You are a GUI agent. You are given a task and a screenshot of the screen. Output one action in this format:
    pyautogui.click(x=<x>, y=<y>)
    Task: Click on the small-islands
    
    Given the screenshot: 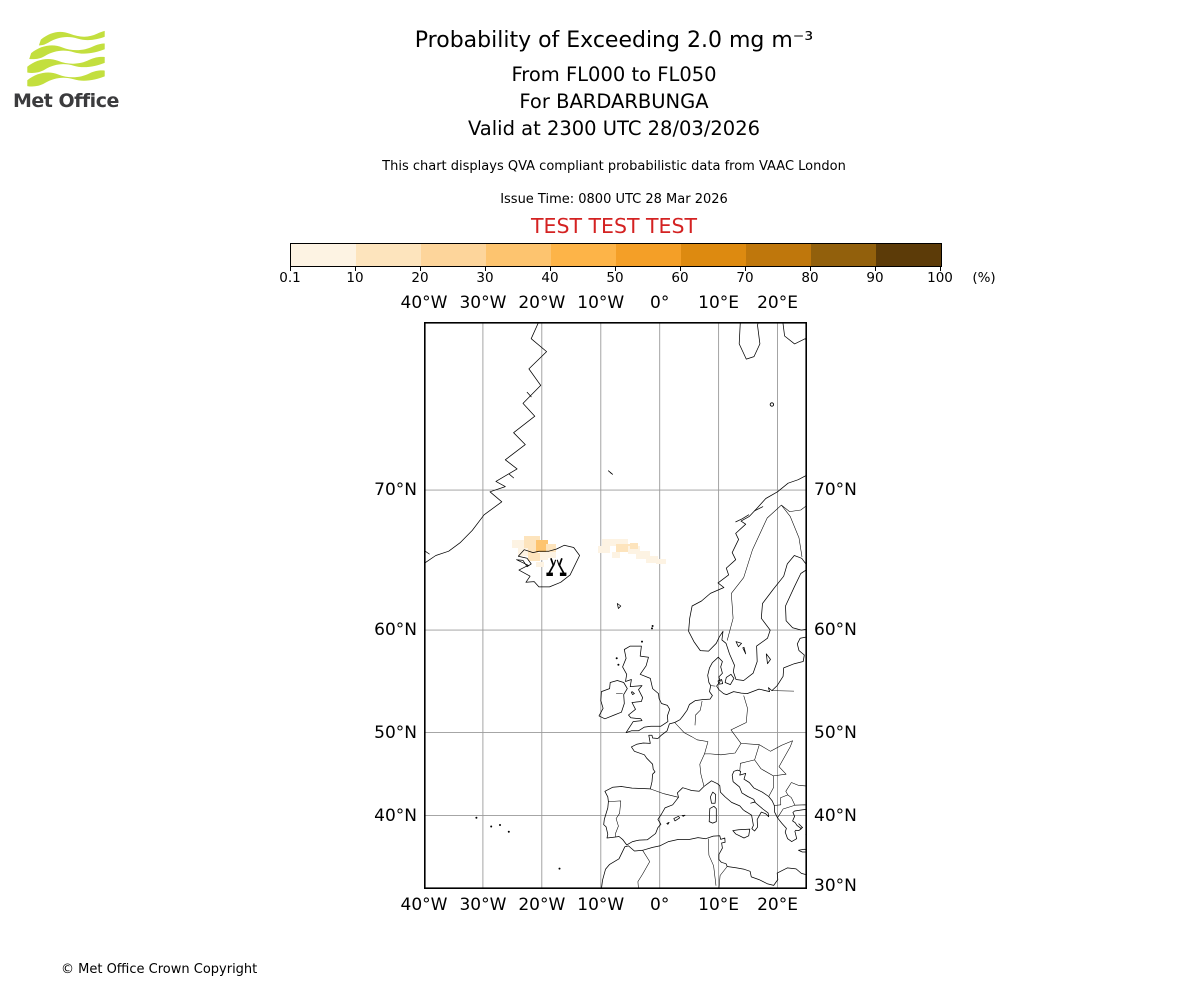 What is the action you would take?
    pyautogui.click(x=641, y=636)
    